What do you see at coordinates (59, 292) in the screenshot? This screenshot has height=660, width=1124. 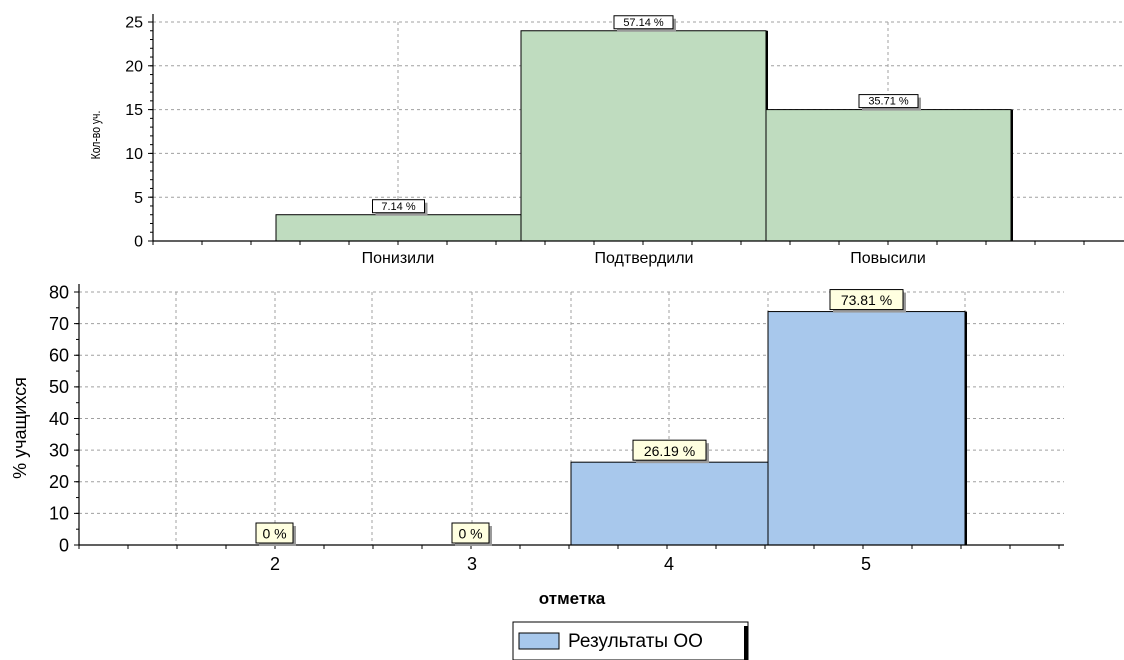 I see `y-tick-label: 80` at bounding box center [59, 292].